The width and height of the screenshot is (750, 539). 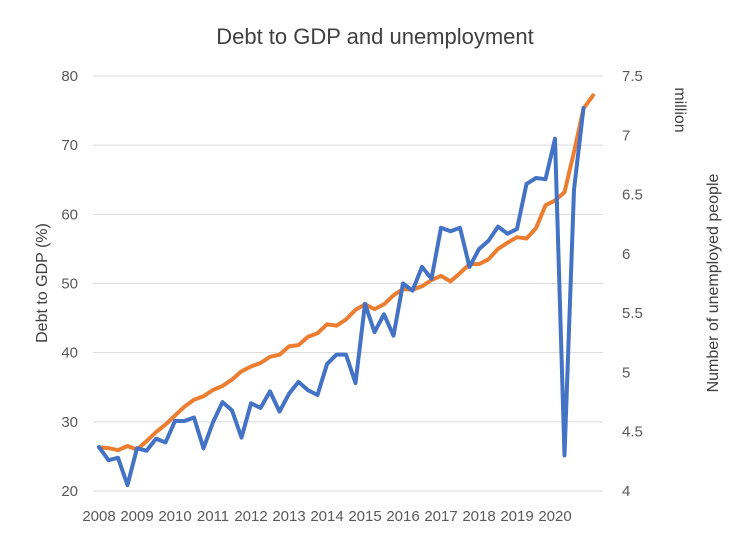 What do you see at coordinates (478, 516) in the screenshot?
I see `x-tick-label: 2018` at bounding box center [478, 516].